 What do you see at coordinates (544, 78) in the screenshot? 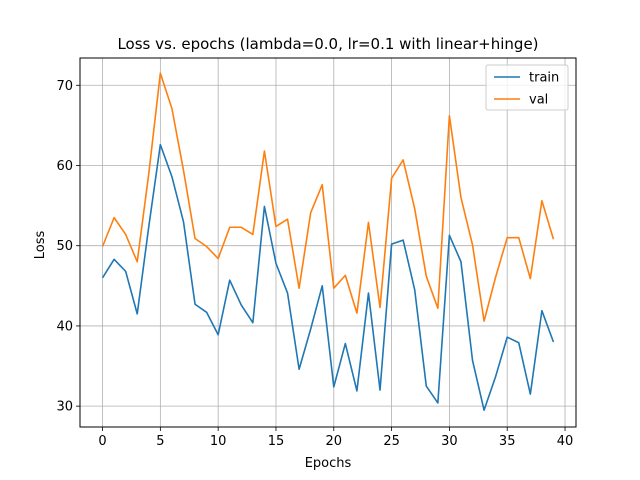
I see `legend-label-train: train` at bounding box center [544, 78].